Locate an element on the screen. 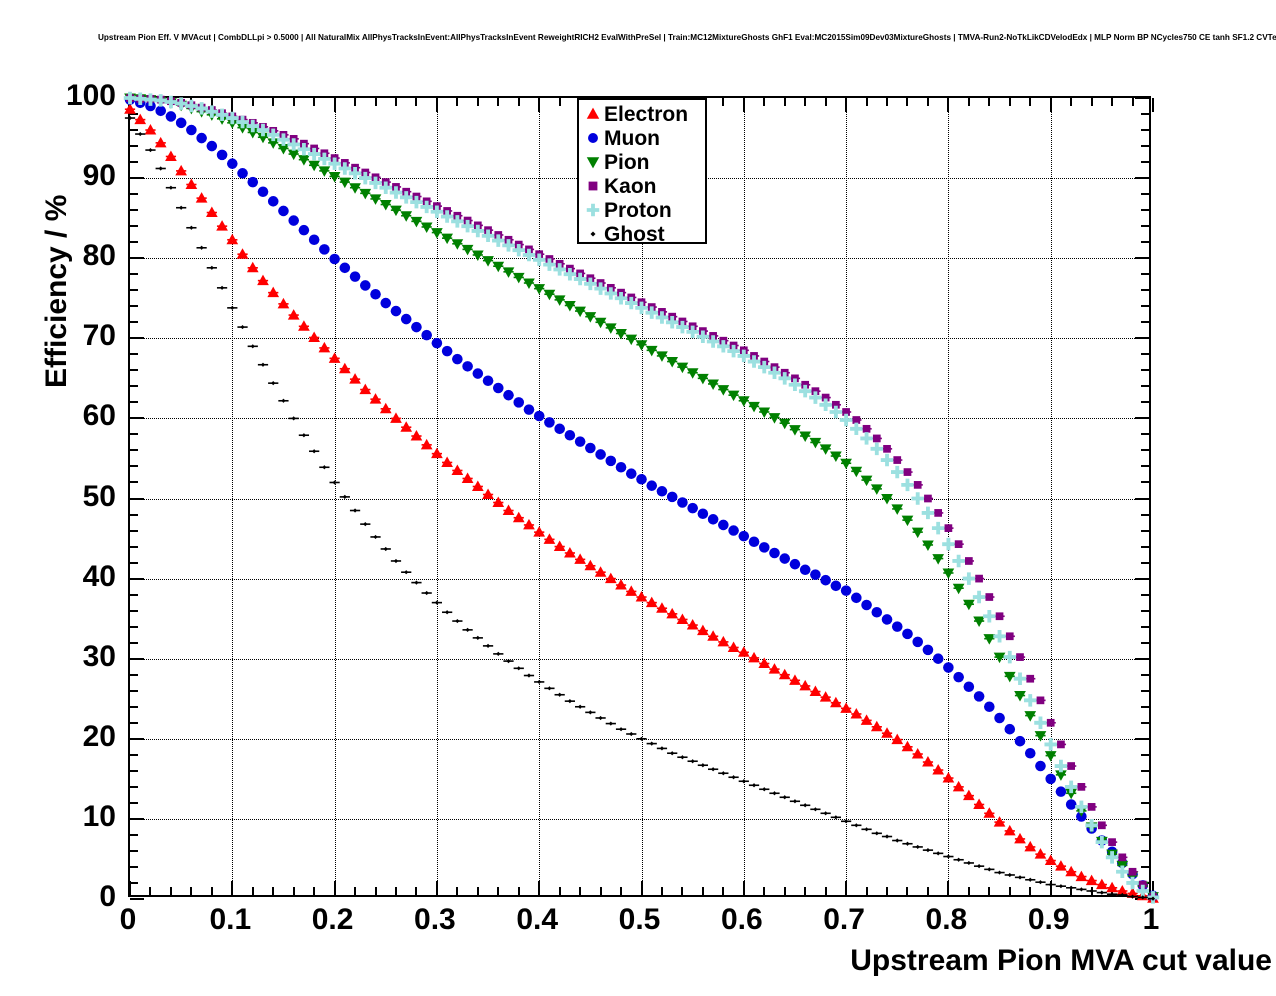 This screenshot has width=1276, height=996. x-axis-tick-label: 0.6 is located at coordinates (741, 919).